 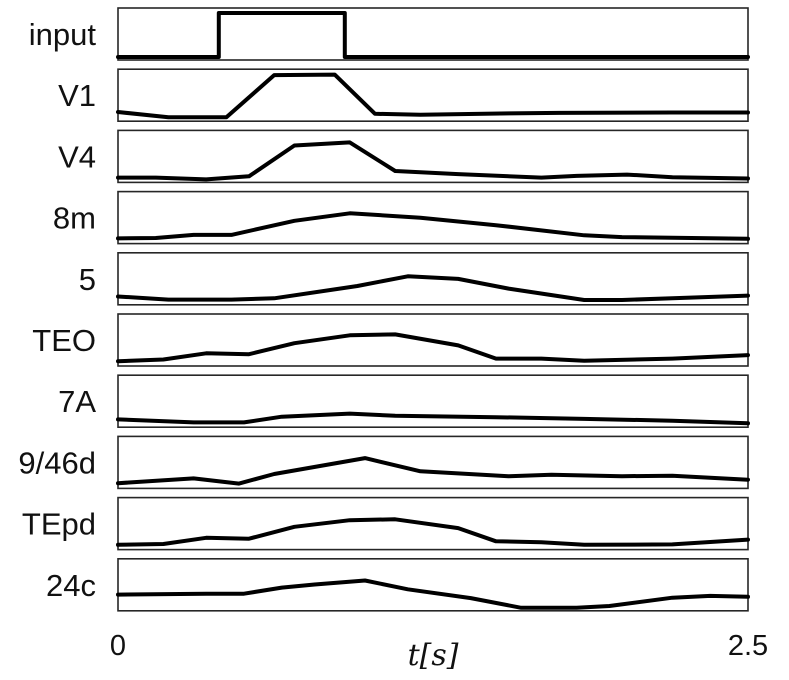 I want to click on panel-5: 5, so click(x=414, y=279).